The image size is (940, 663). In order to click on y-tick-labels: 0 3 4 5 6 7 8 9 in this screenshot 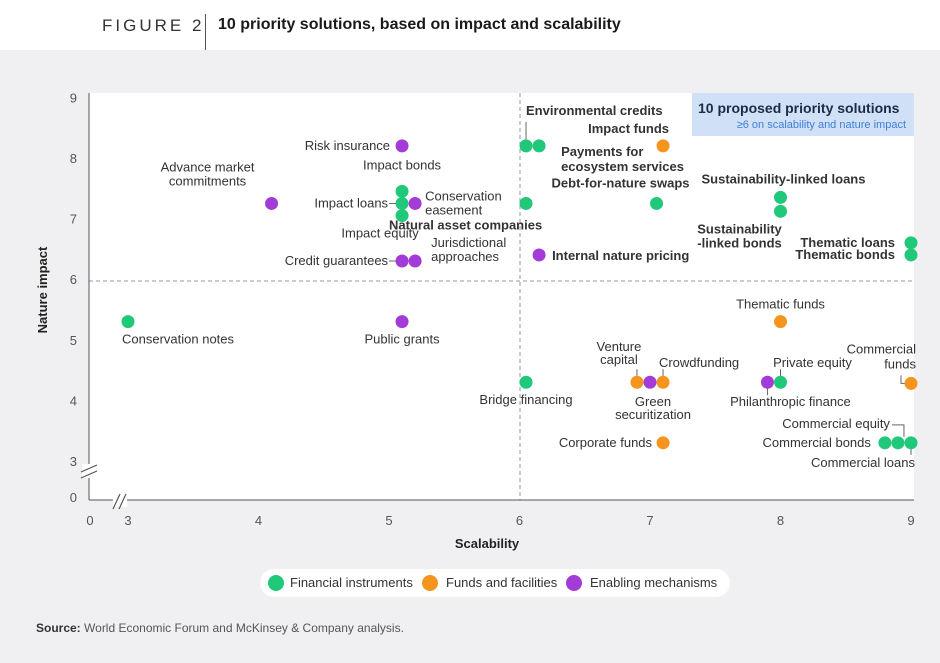, I will do `click(73, 297)`.